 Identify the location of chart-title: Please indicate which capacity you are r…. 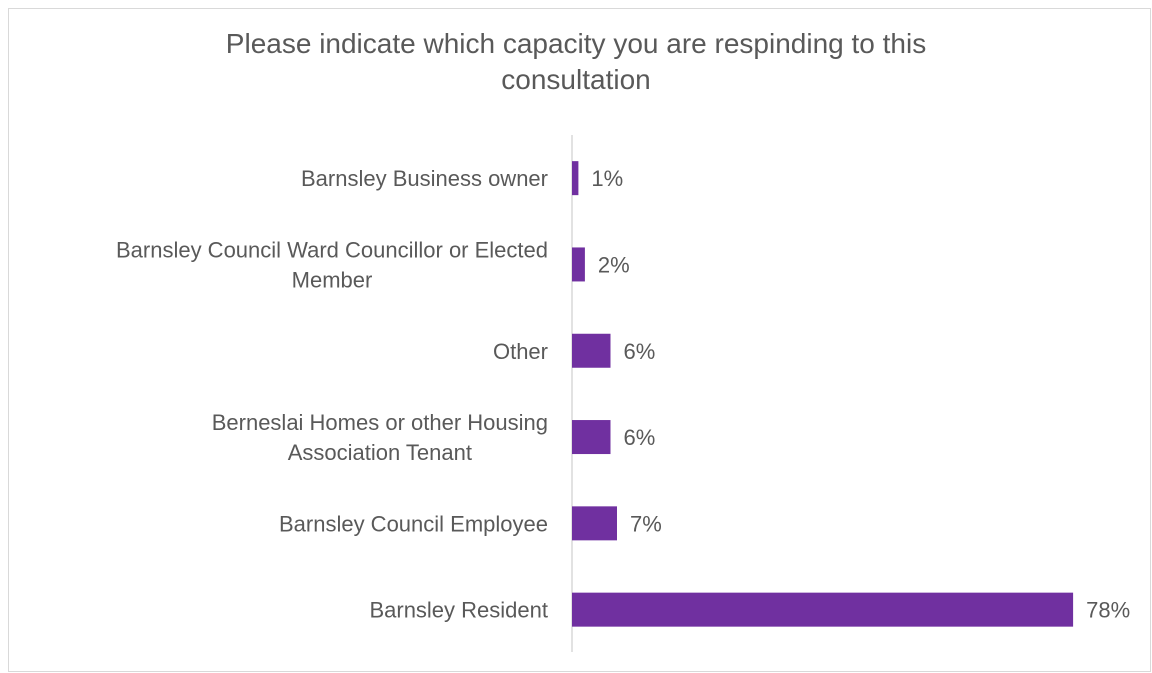
(576, 62).